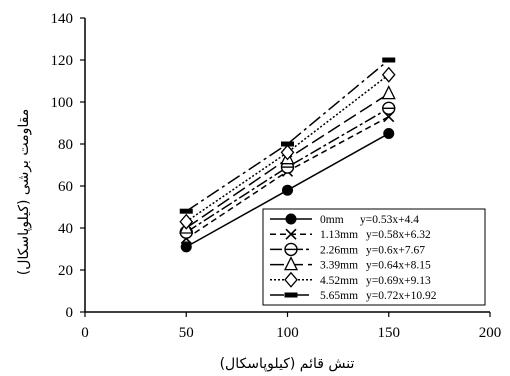 This screenshot has width=510, height=376. I want to click on y-tick-label: 140, so click(62, 19).